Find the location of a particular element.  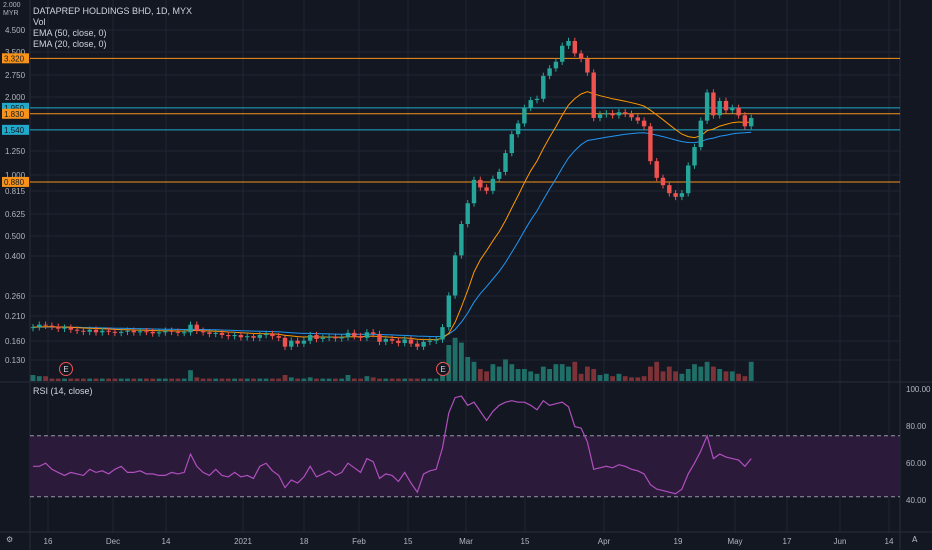

symbol-title: DATAPREP HOLDINGS BHD, 1D, MYX is located at coordinates (113, 11).